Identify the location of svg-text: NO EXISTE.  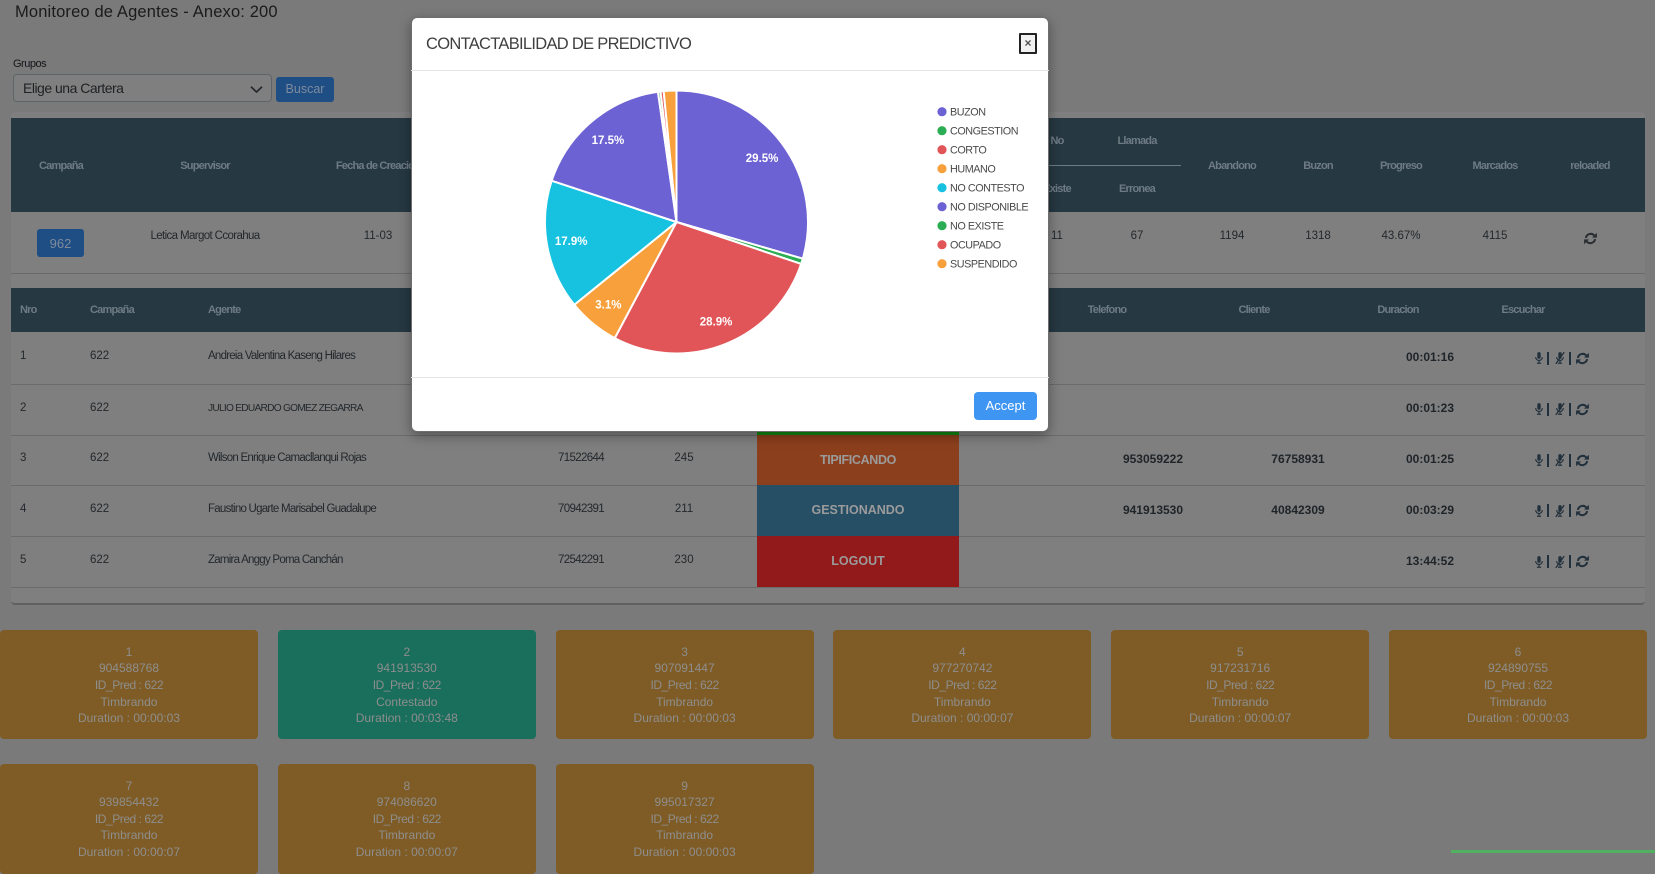
(977, 226).